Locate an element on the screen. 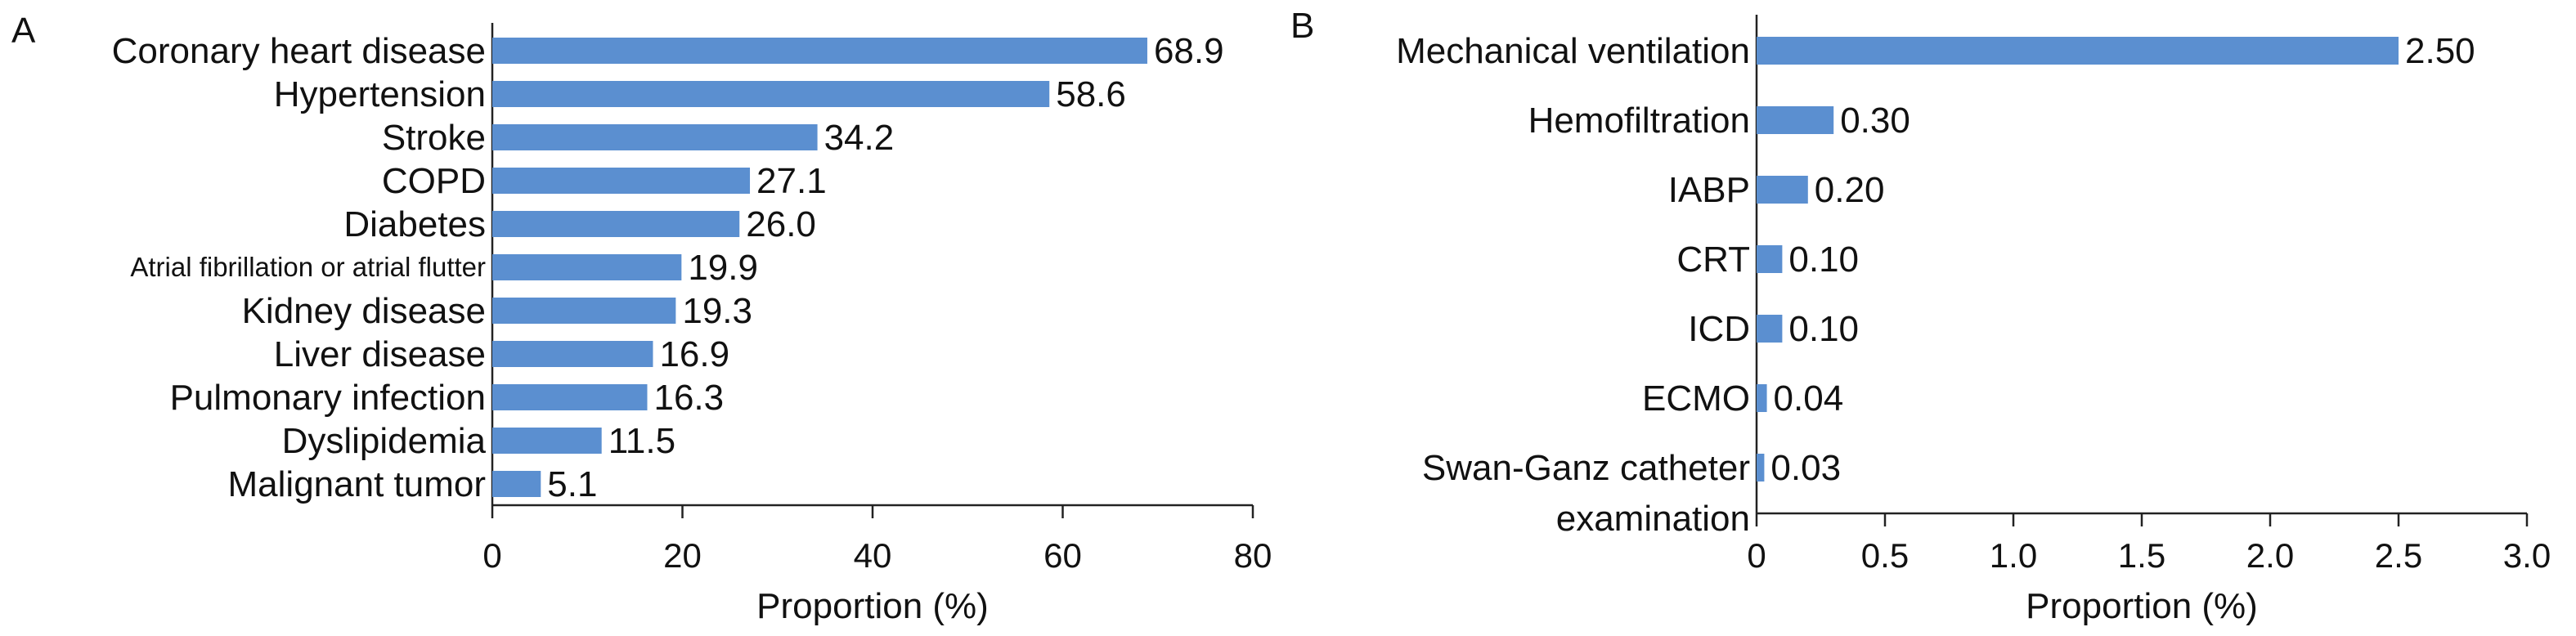 The width and height of the screenshot is (2576, 636). data-label: 19.9 is located at coordinates (723, 268).